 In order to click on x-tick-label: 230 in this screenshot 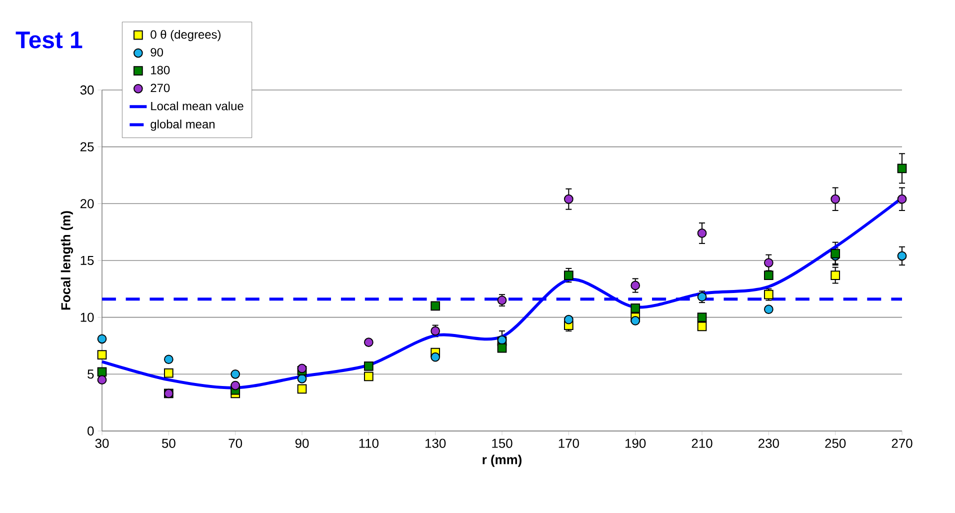, I will do `click(768, 443)`.